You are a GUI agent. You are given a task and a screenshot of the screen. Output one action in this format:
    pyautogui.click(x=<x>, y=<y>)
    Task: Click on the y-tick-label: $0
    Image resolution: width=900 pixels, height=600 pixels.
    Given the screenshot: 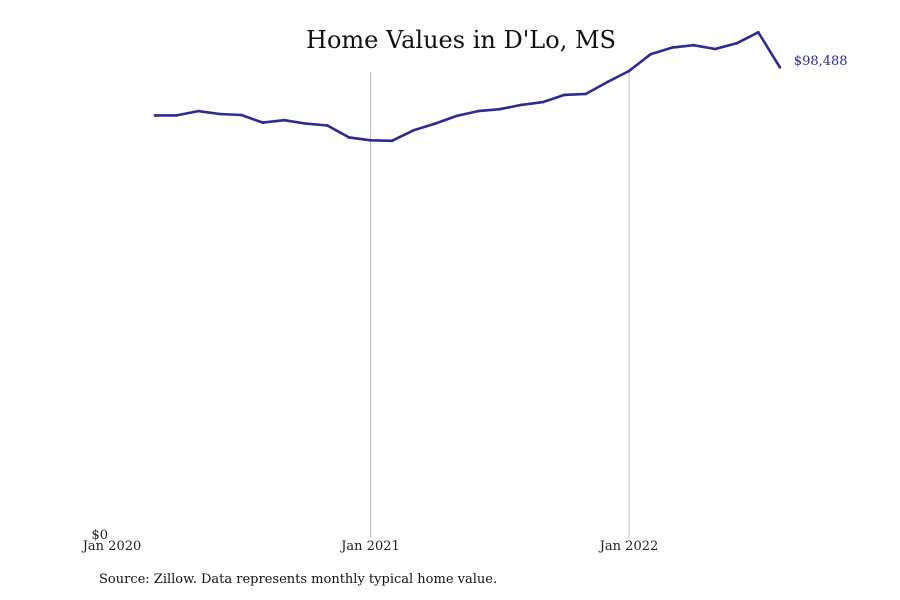 What is the action you would take?
    pyautogui.click(x=99, y=535)
    